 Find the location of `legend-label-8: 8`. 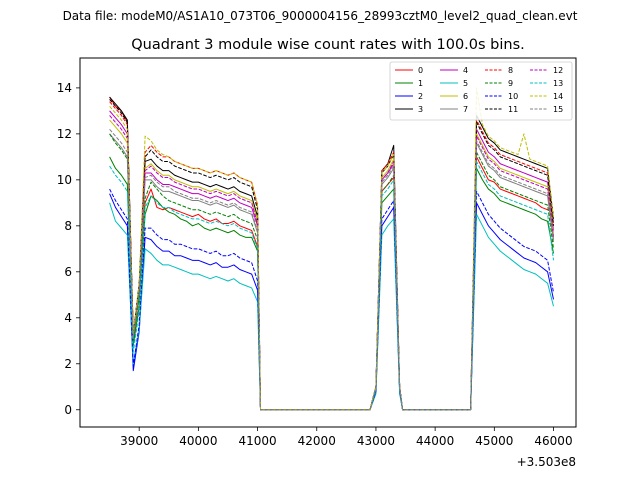

legend-label-8: 8 is located at coordinates (510, 70).